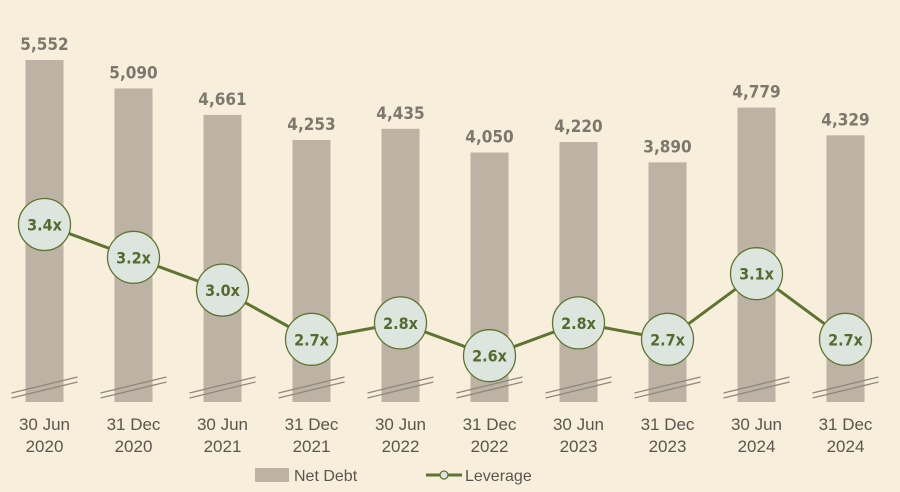 This screenshot has height=492, width=900. I want to click on net-debt-value-label: 4,220, so click(578, 127).